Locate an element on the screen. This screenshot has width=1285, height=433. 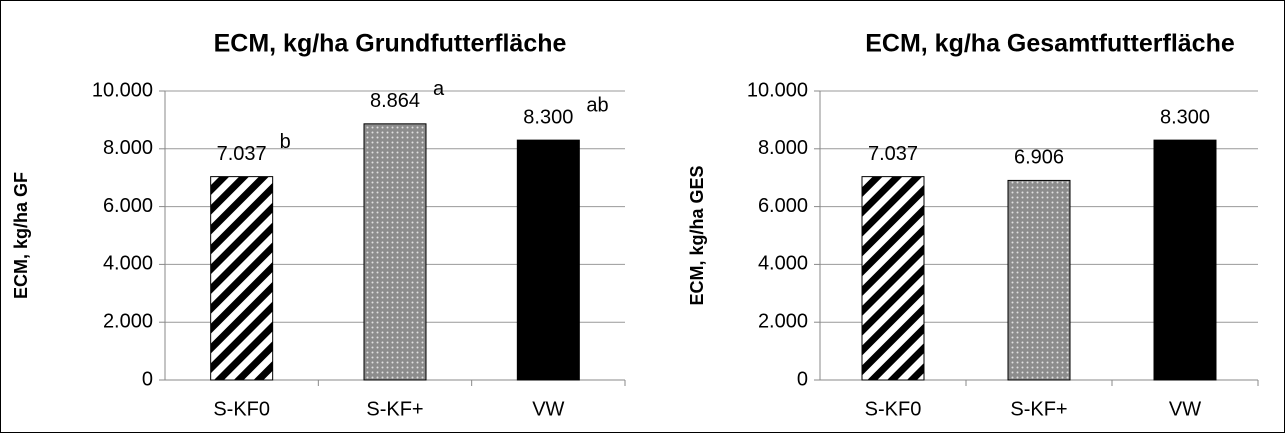
chart-title: ECM, kg/ha Gesamtfutterfläche is located at coordinates (1050, 44).